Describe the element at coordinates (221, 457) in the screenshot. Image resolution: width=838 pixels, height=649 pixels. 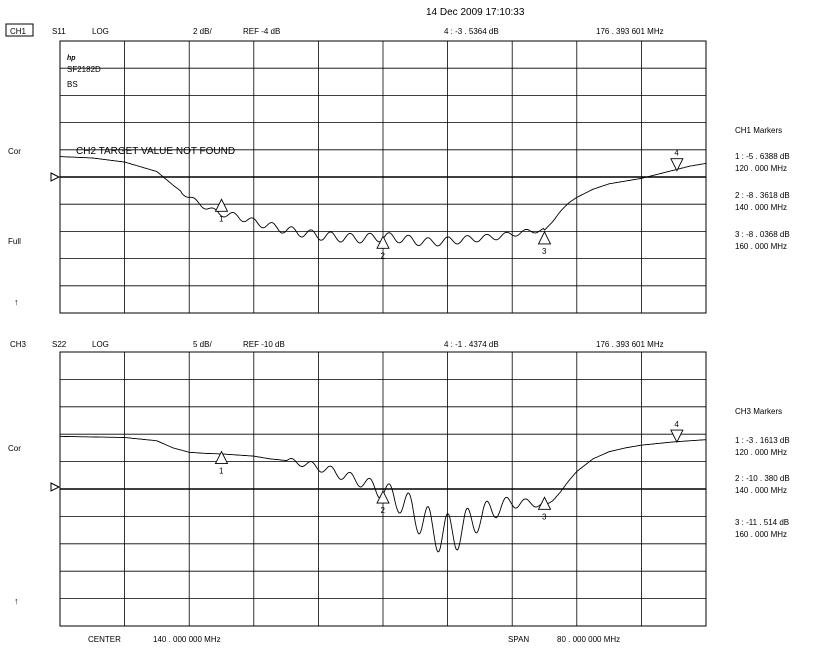
I see `ch3-marker-1-triangle` at that location.